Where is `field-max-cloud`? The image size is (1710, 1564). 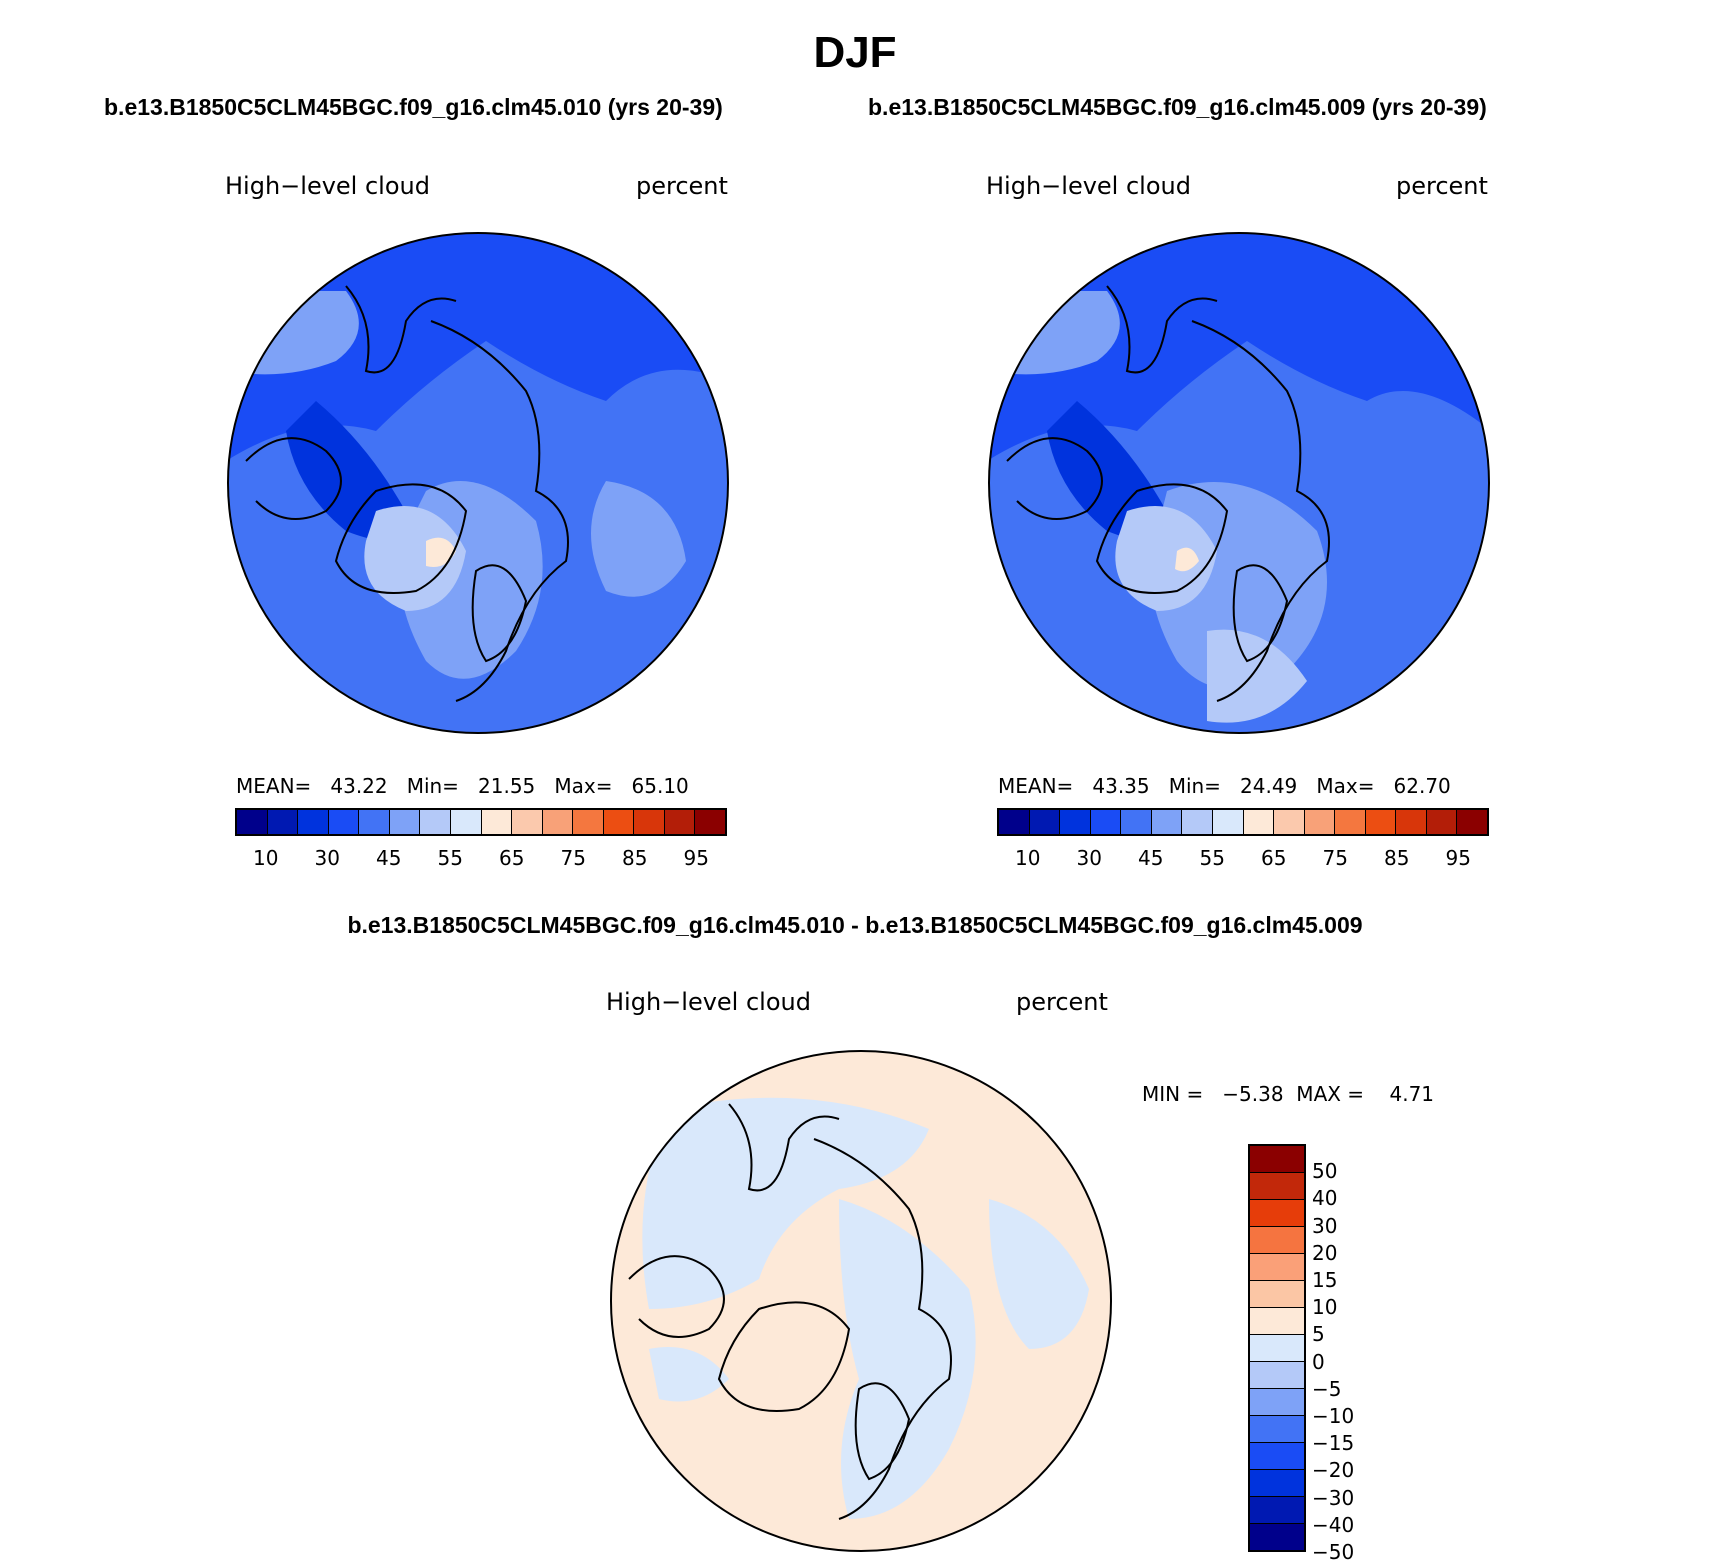 field-max-cloud is located at coordinates (1187, 559).